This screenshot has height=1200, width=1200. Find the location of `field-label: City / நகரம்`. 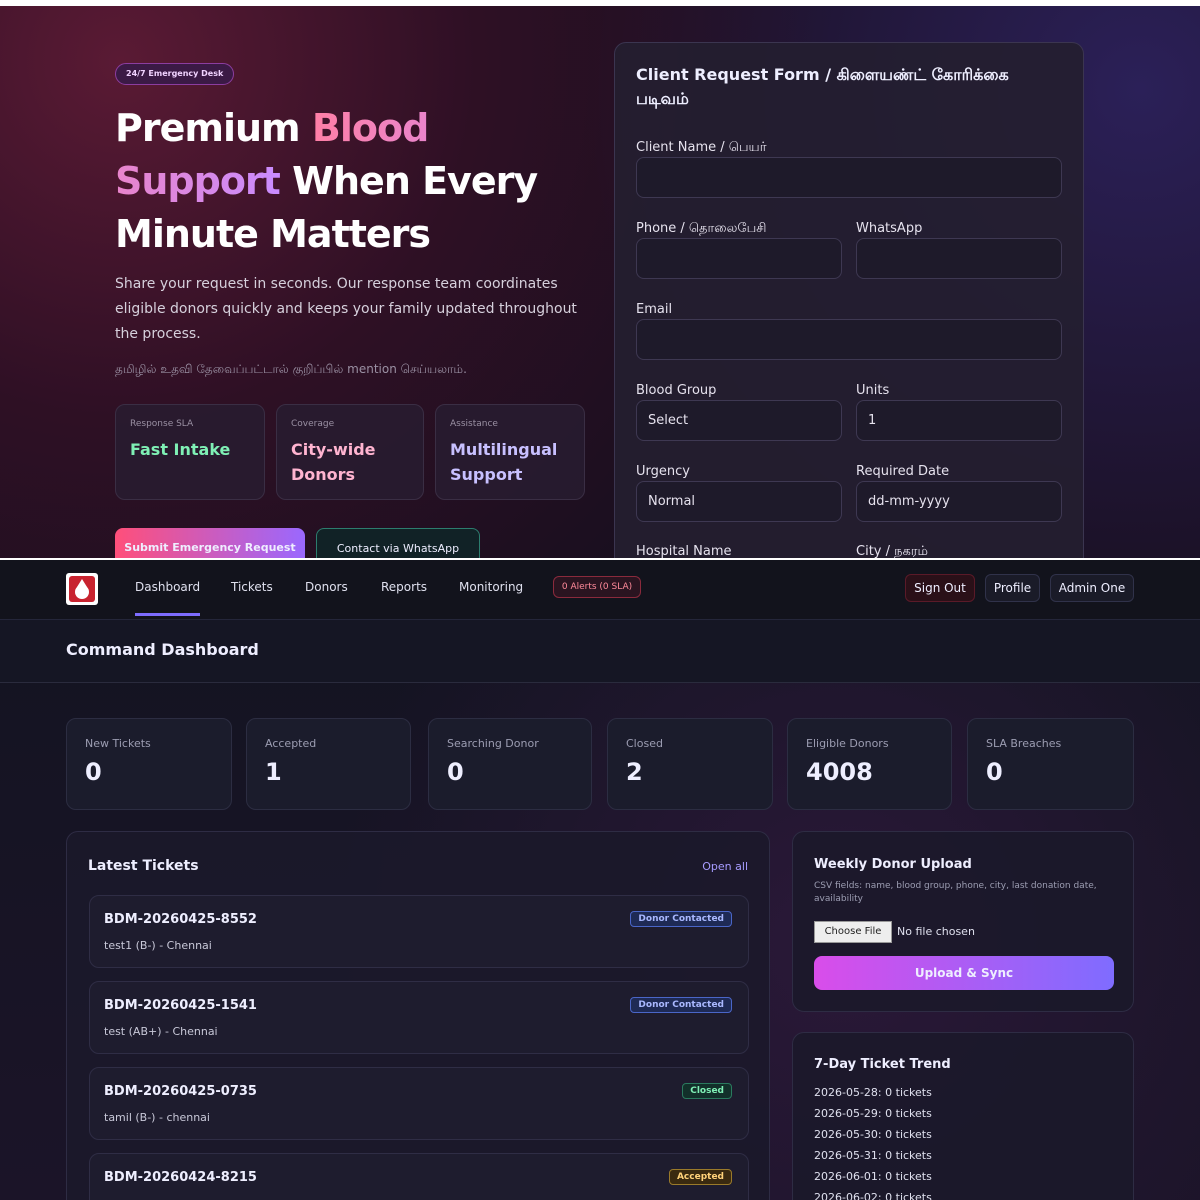

field-label: City / நகரம் is located at coordinates (892, 551).